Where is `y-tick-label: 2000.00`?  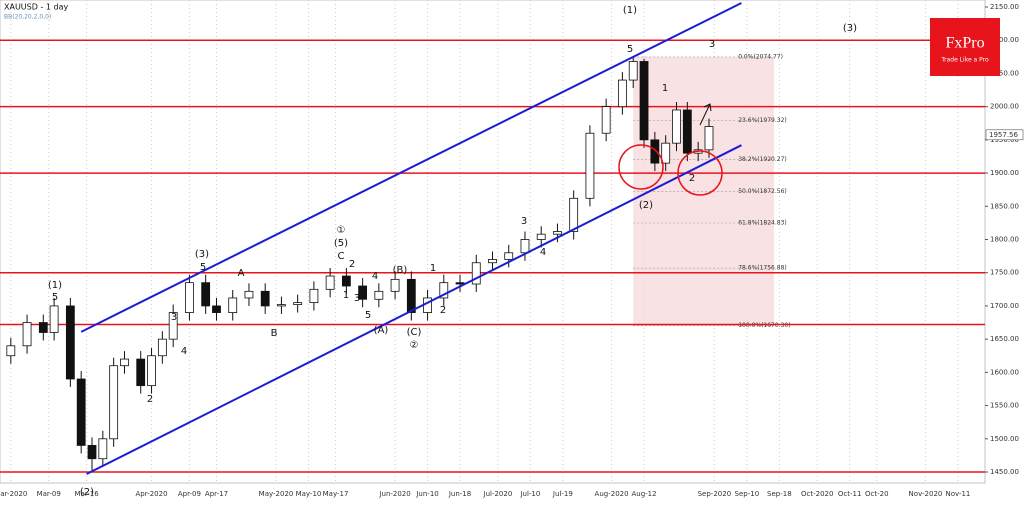 y-tick-label: 2000.00 is located at coordinates (1004, 107).